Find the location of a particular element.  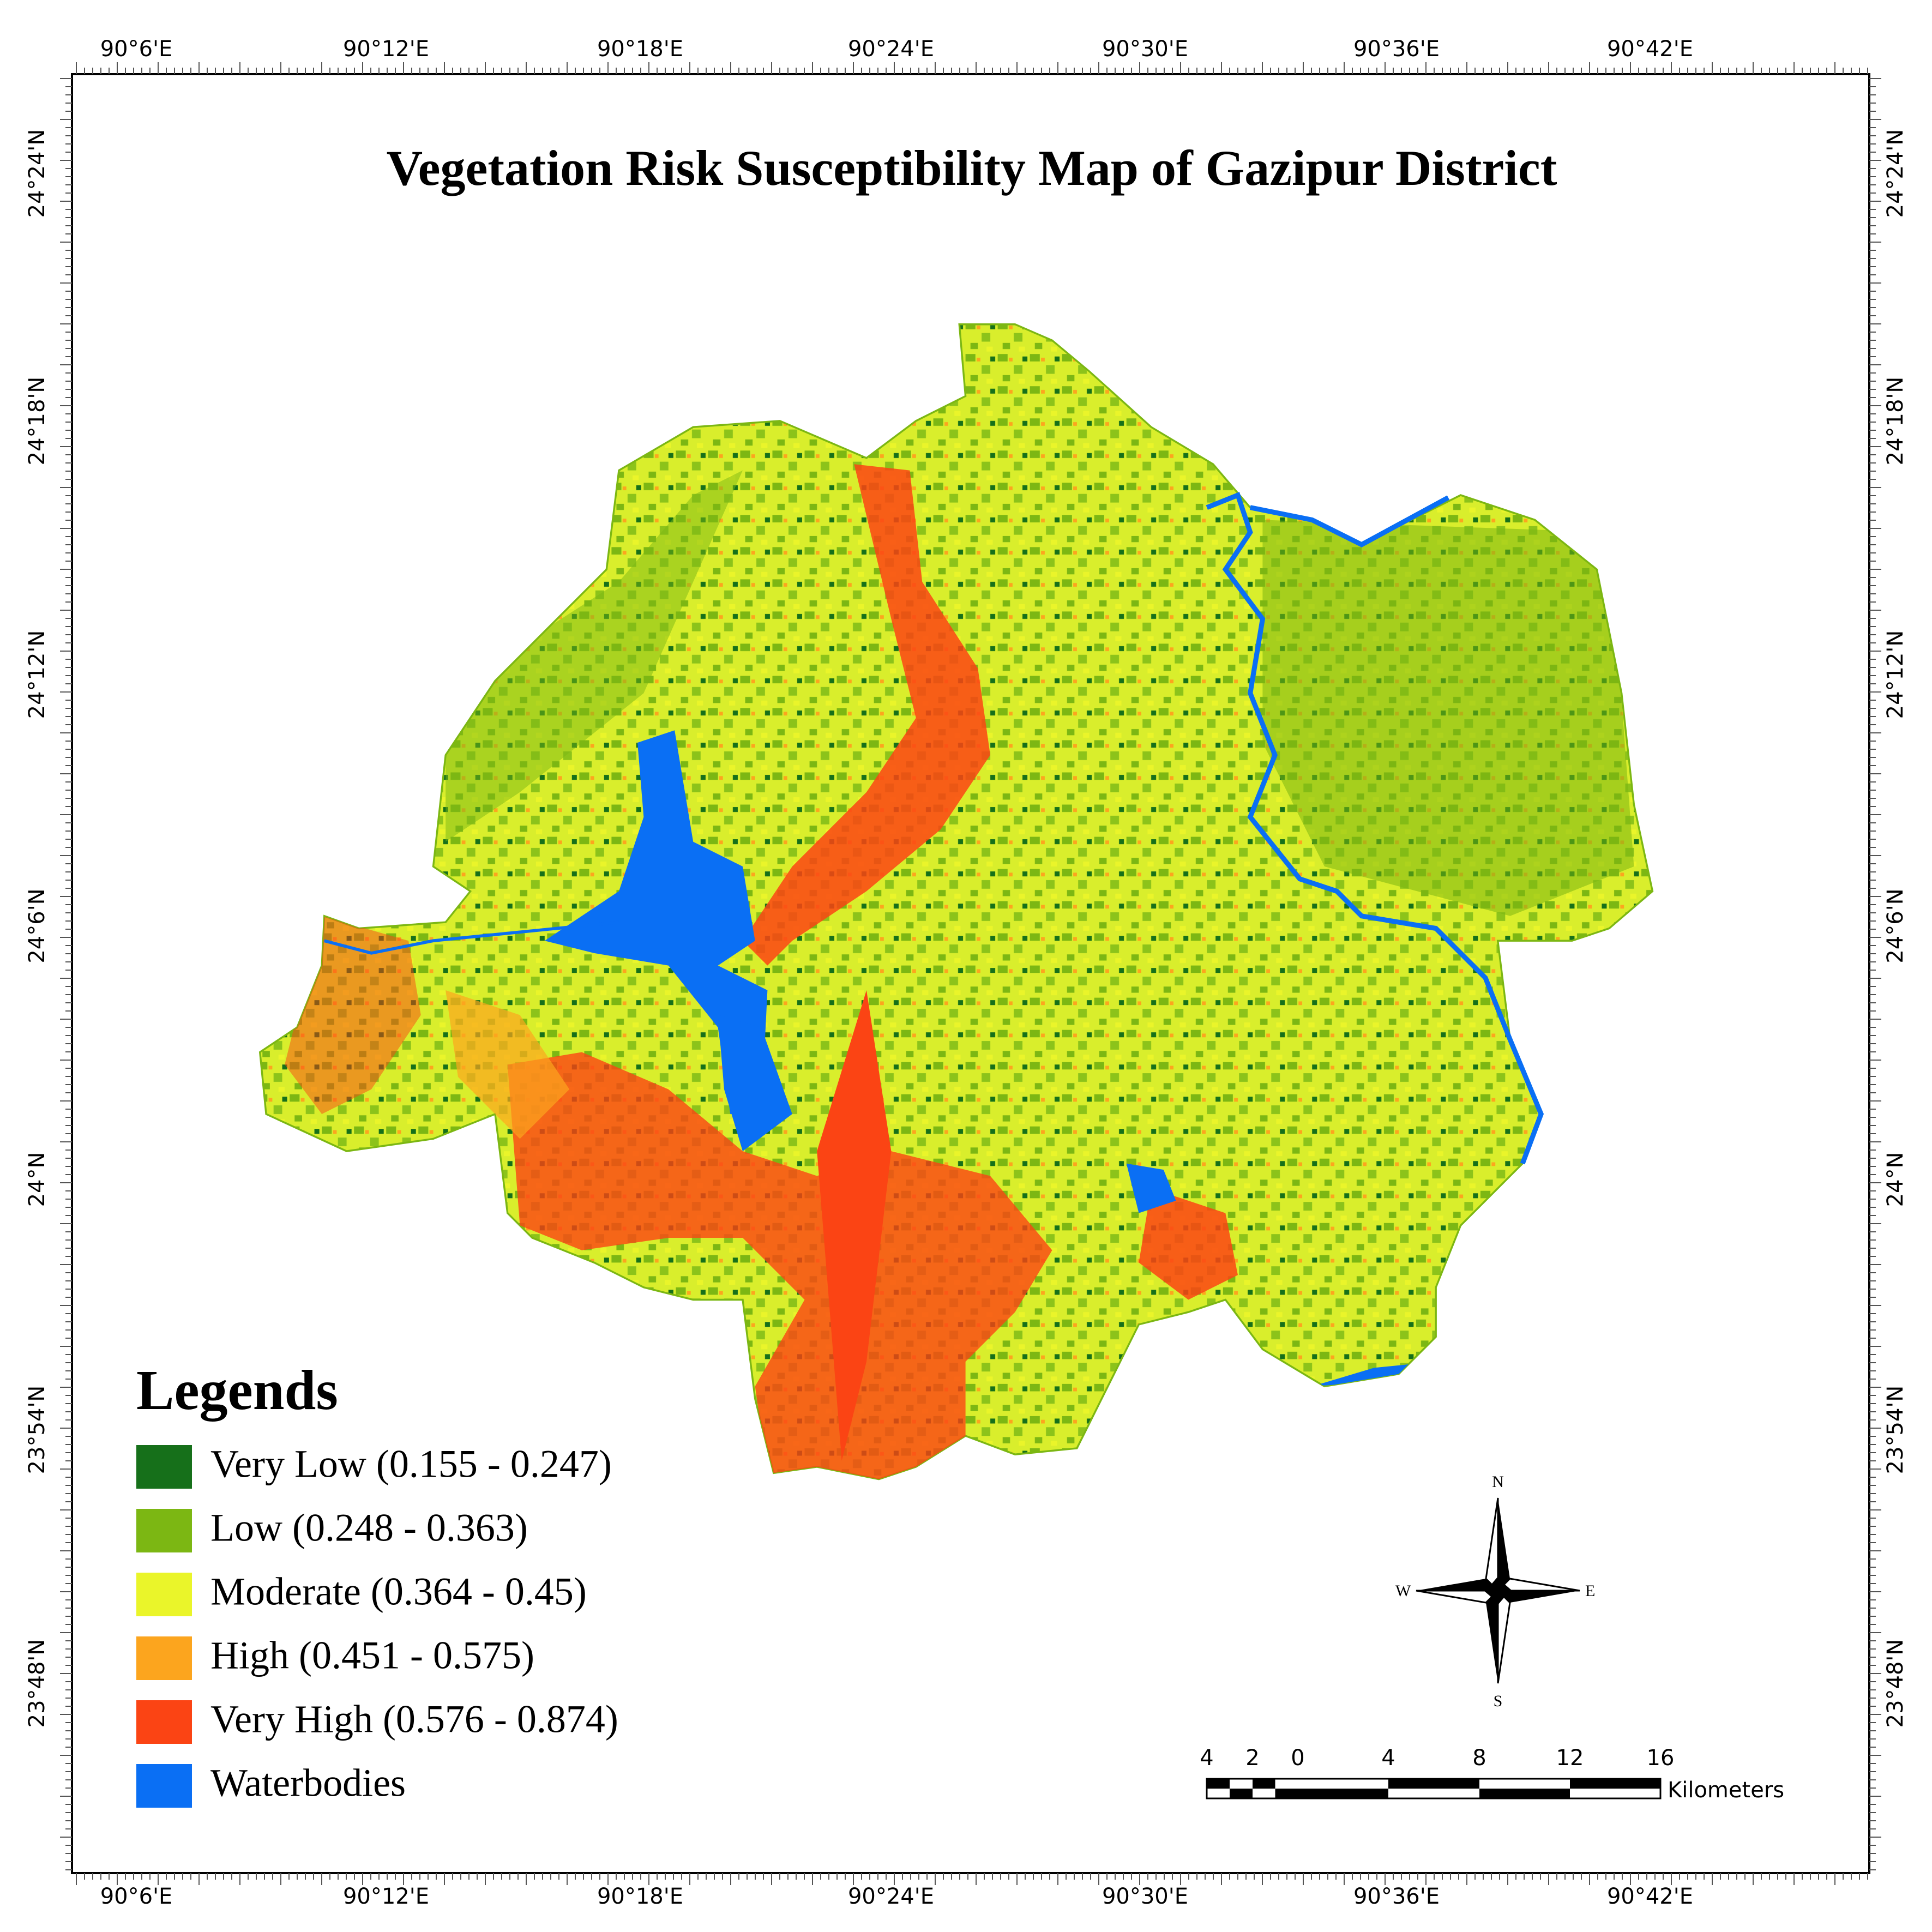

legend-title: Legends is located at coordinates (237, 1390).